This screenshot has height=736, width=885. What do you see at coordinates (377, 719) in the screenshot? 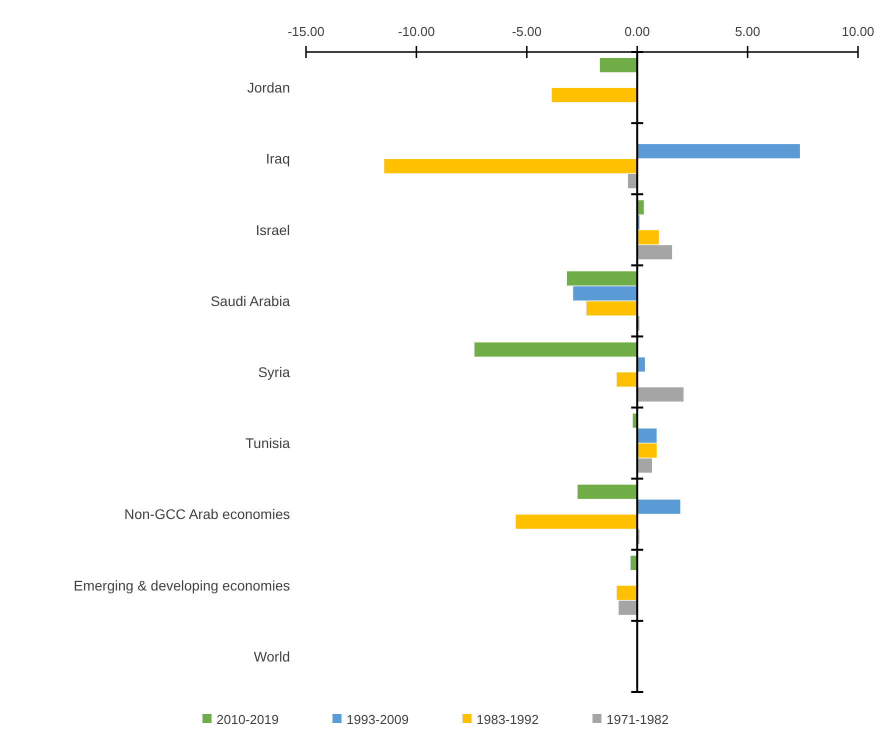
I see `legend-label: 1993-2009` at bounding box center [377, 719].